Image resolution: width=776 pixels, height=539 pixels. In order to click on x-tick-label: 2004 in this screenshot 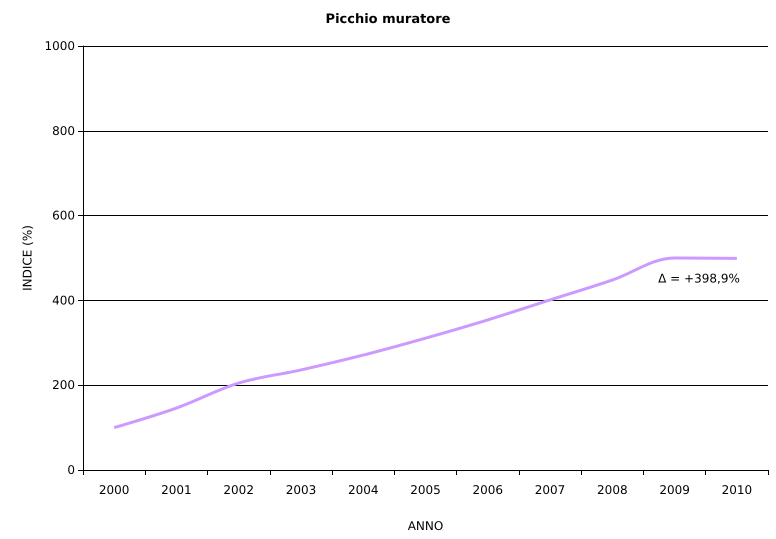, I will do `click(363, 490)`.